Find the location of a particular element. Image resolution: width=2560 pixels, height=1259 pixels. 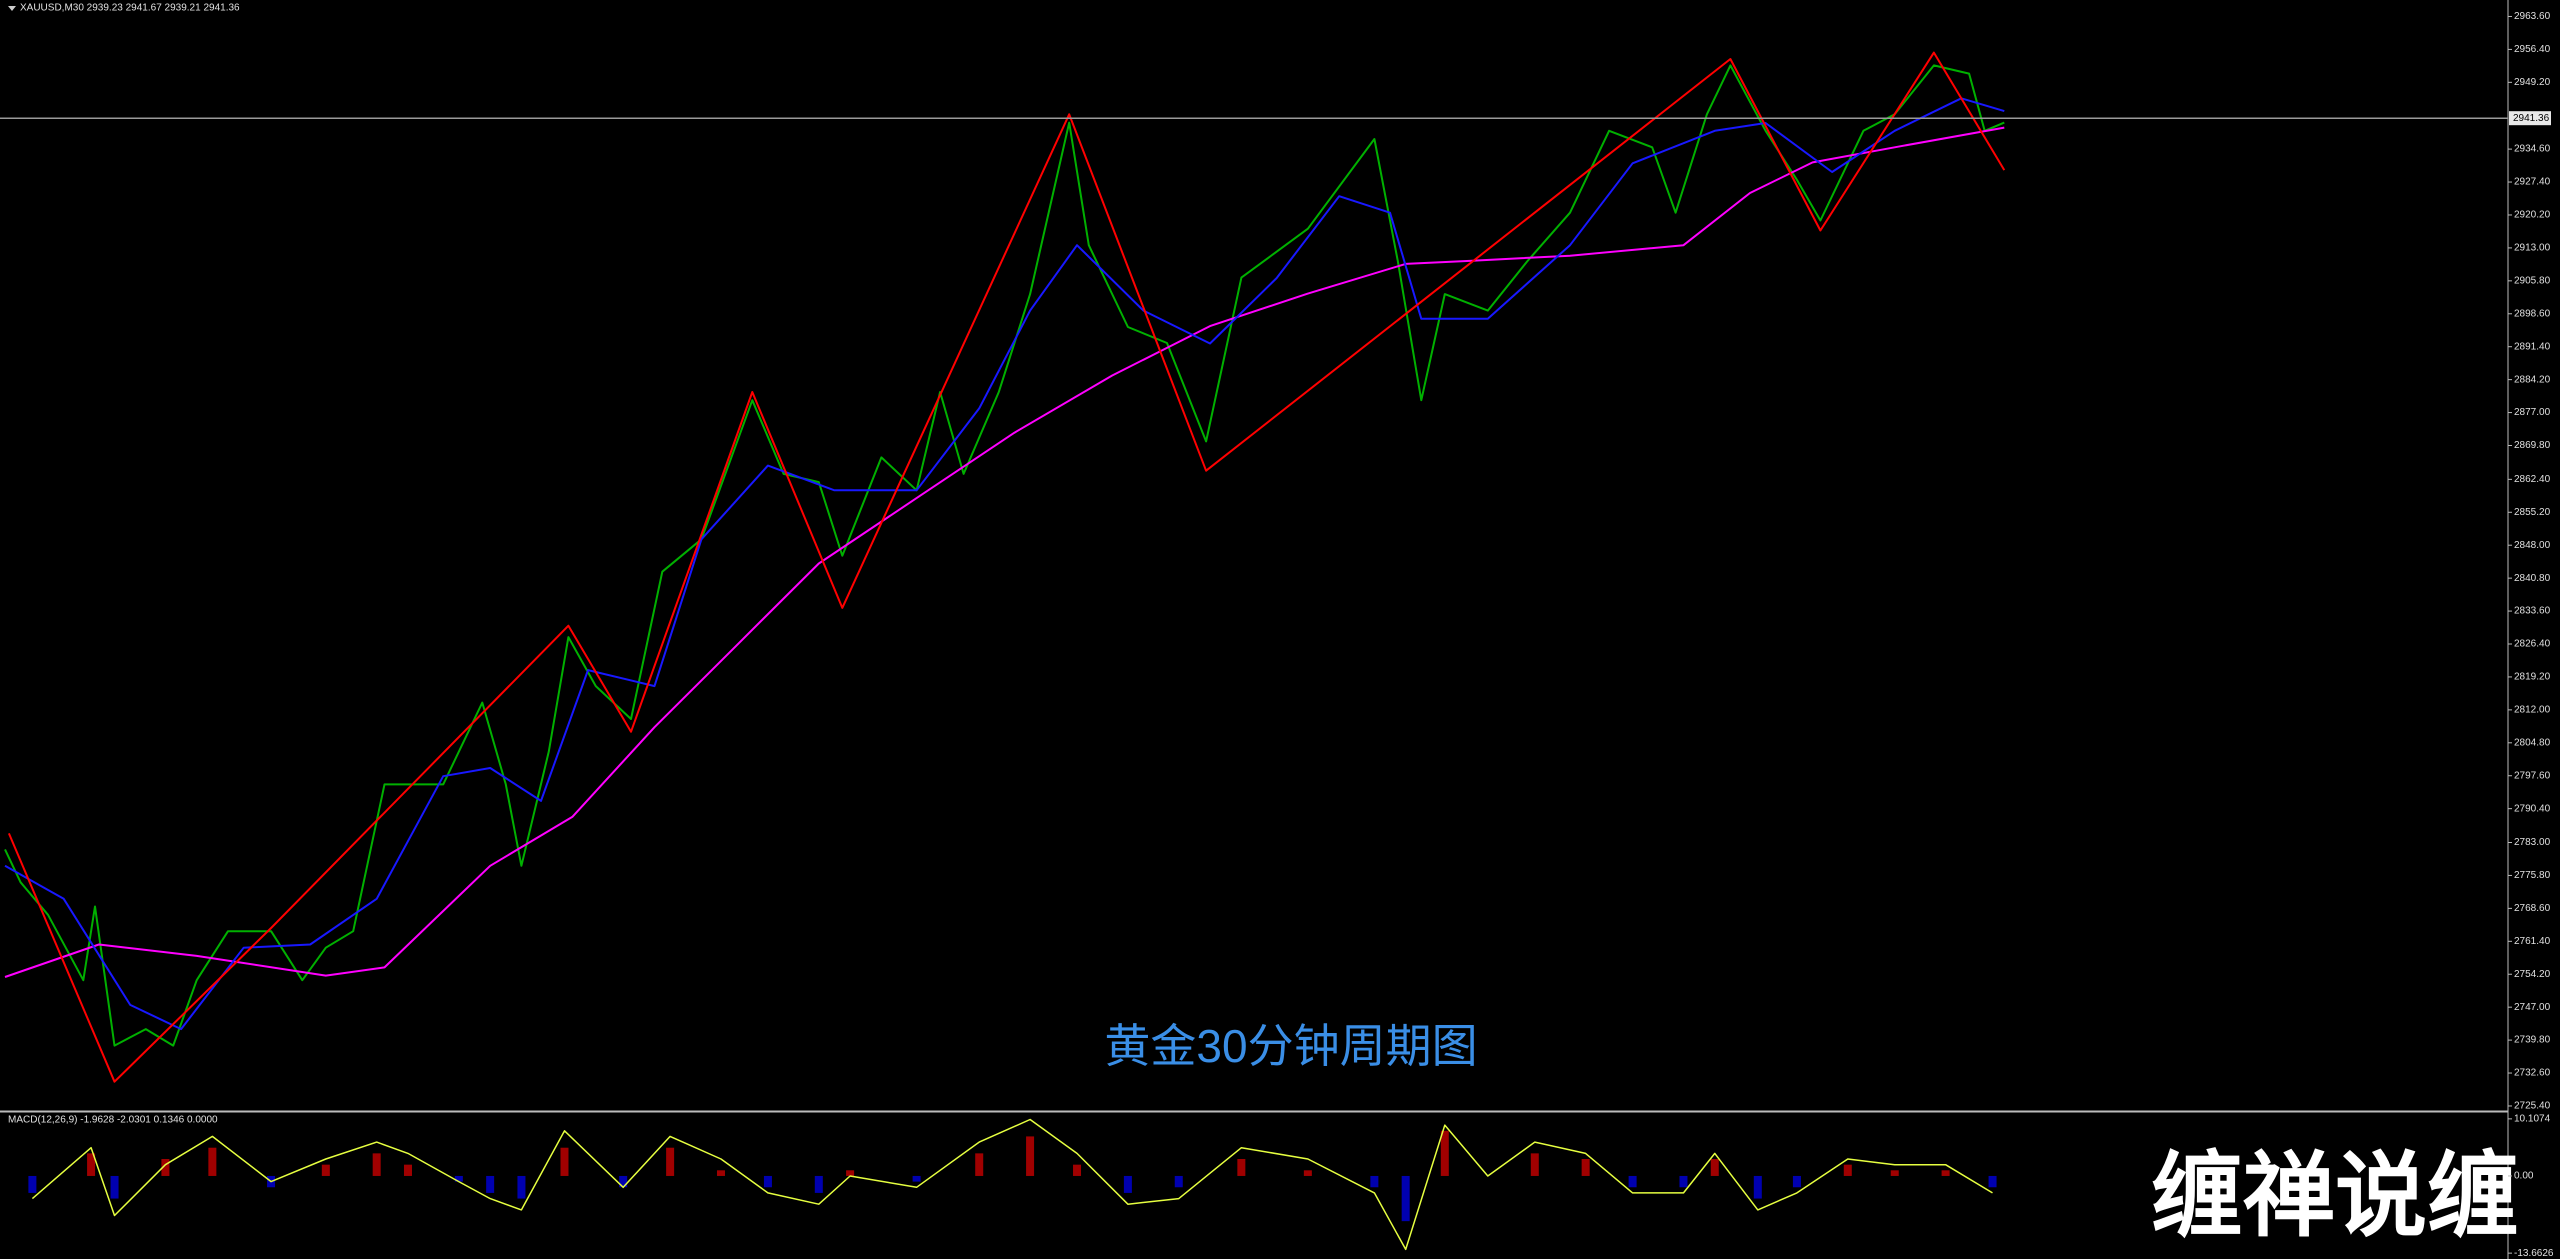

y-tick-label: 2754.20 is located at coordinates (2532, 974).